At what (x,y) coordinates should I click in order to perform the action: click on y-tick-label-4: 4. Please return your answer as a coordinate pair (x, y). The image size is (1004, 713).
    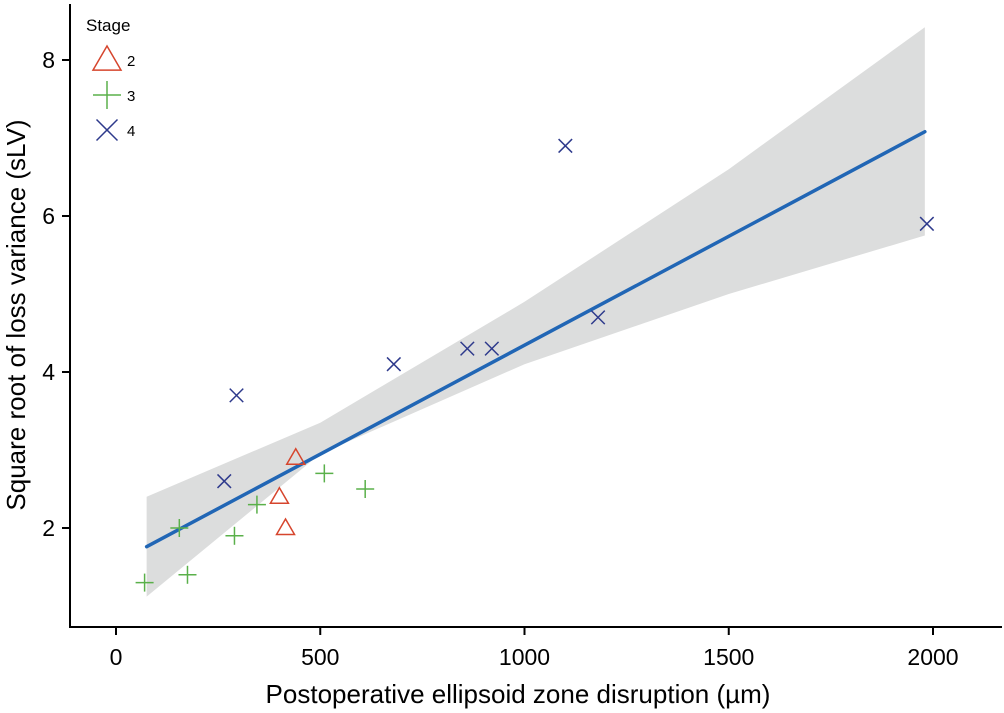
    Looking at the image, I should click on (48, 372).